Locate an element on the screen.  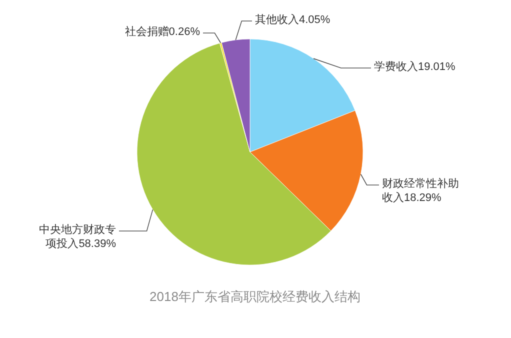
text: 2018年广东省高职院校经费收入结构 is located at coordinates (255, 296).